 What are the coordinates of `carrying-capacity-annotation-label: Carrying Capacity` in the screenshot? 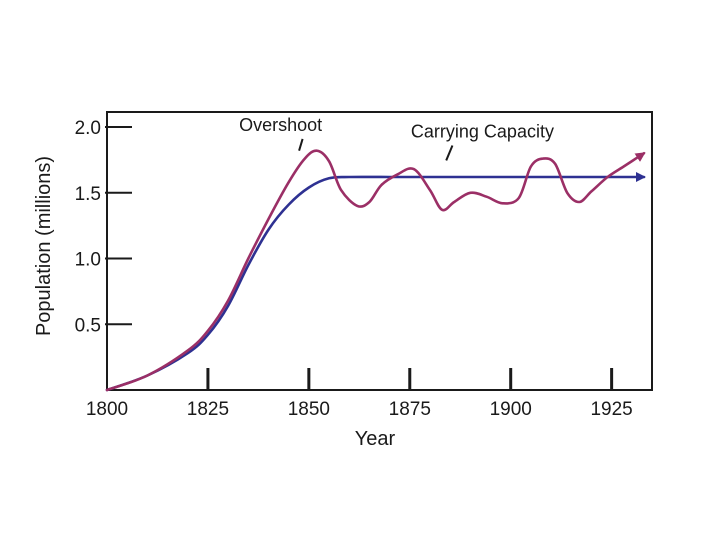 It's located at (482, 132).